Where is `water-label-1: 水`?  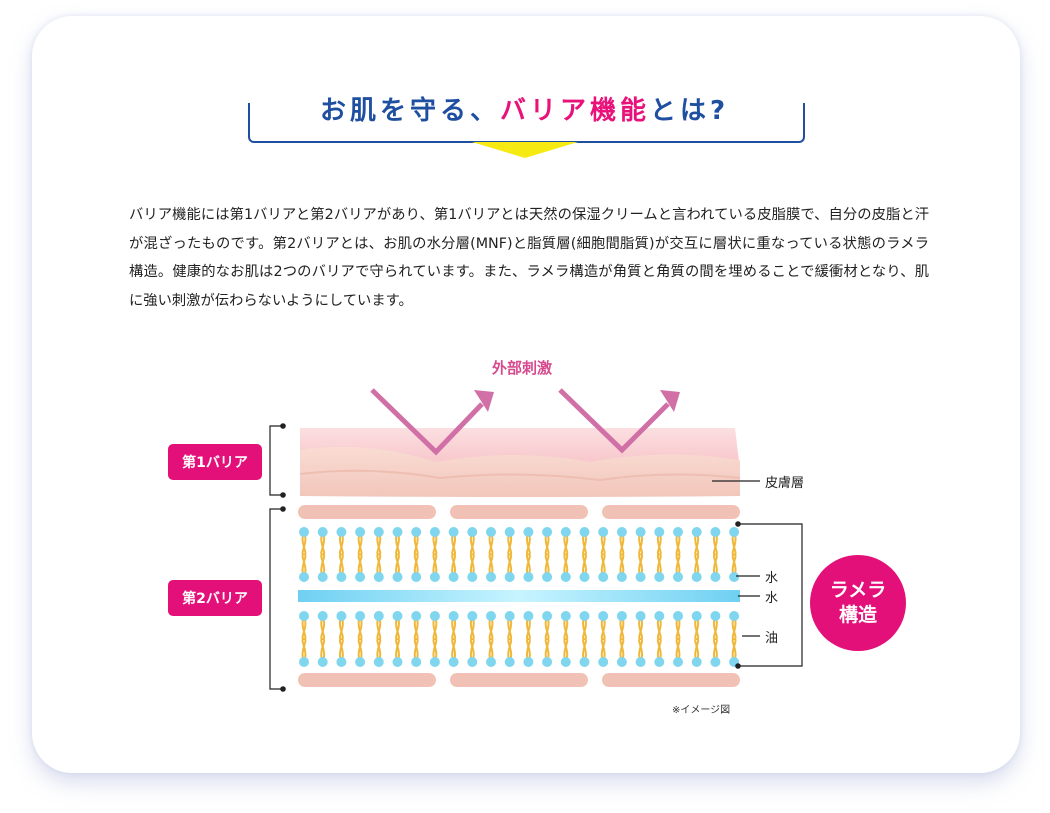 water-label-1: 水 is located at coordinates (772, 578).